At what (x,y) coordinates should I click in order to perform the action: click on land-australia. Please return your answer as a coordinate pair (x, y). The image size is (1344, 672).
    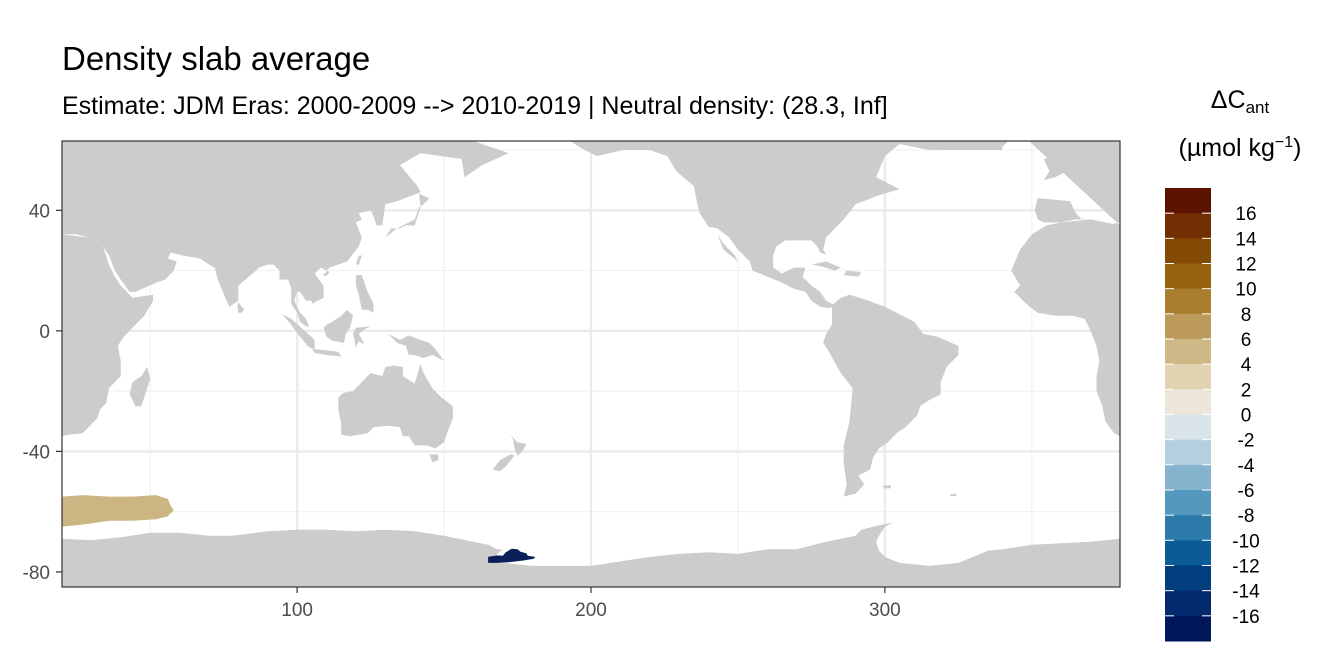
    Looking at the image, I should click on (395, 406).